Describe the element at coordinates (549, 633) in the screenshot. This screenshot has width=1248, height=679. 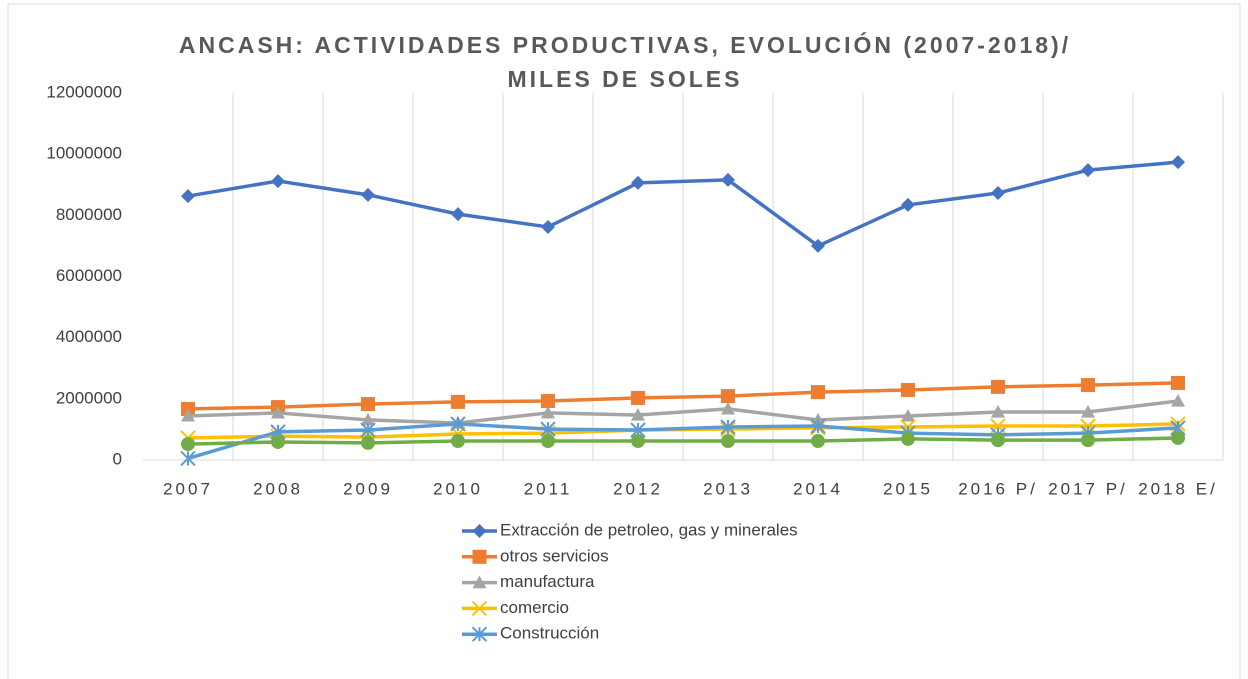
I see `legend-label: Construcción` at that location.